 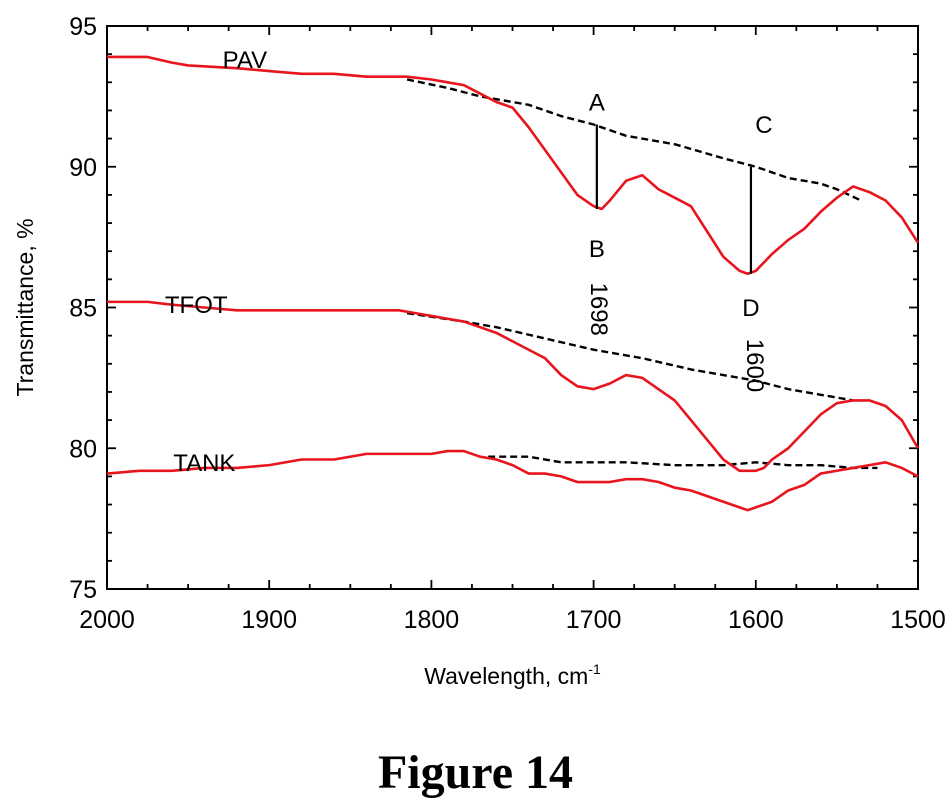 What do you see at coordinates (512, 480) in the screenshot?
I see `series-line-tank` at bounding box center [512, 480].